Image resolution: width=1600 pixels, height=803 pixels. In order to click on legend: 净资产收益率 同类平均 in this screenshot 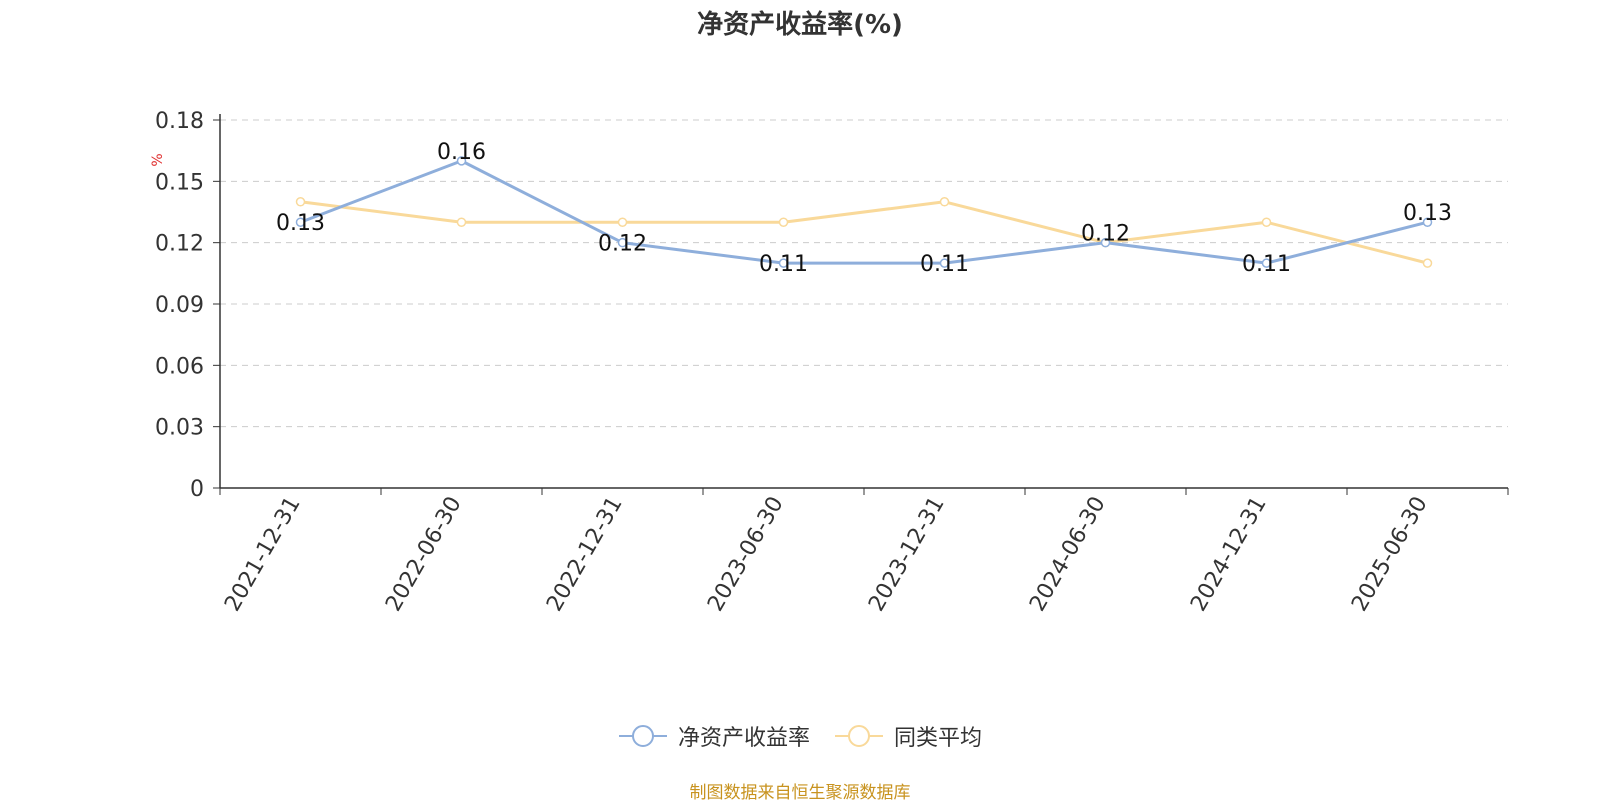, I will do `click(800, 736)`.